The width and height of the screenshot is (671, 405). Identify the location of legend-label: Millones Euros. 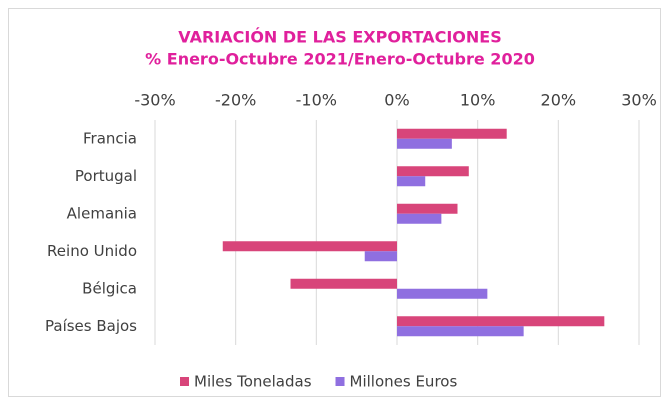
(404, 382).